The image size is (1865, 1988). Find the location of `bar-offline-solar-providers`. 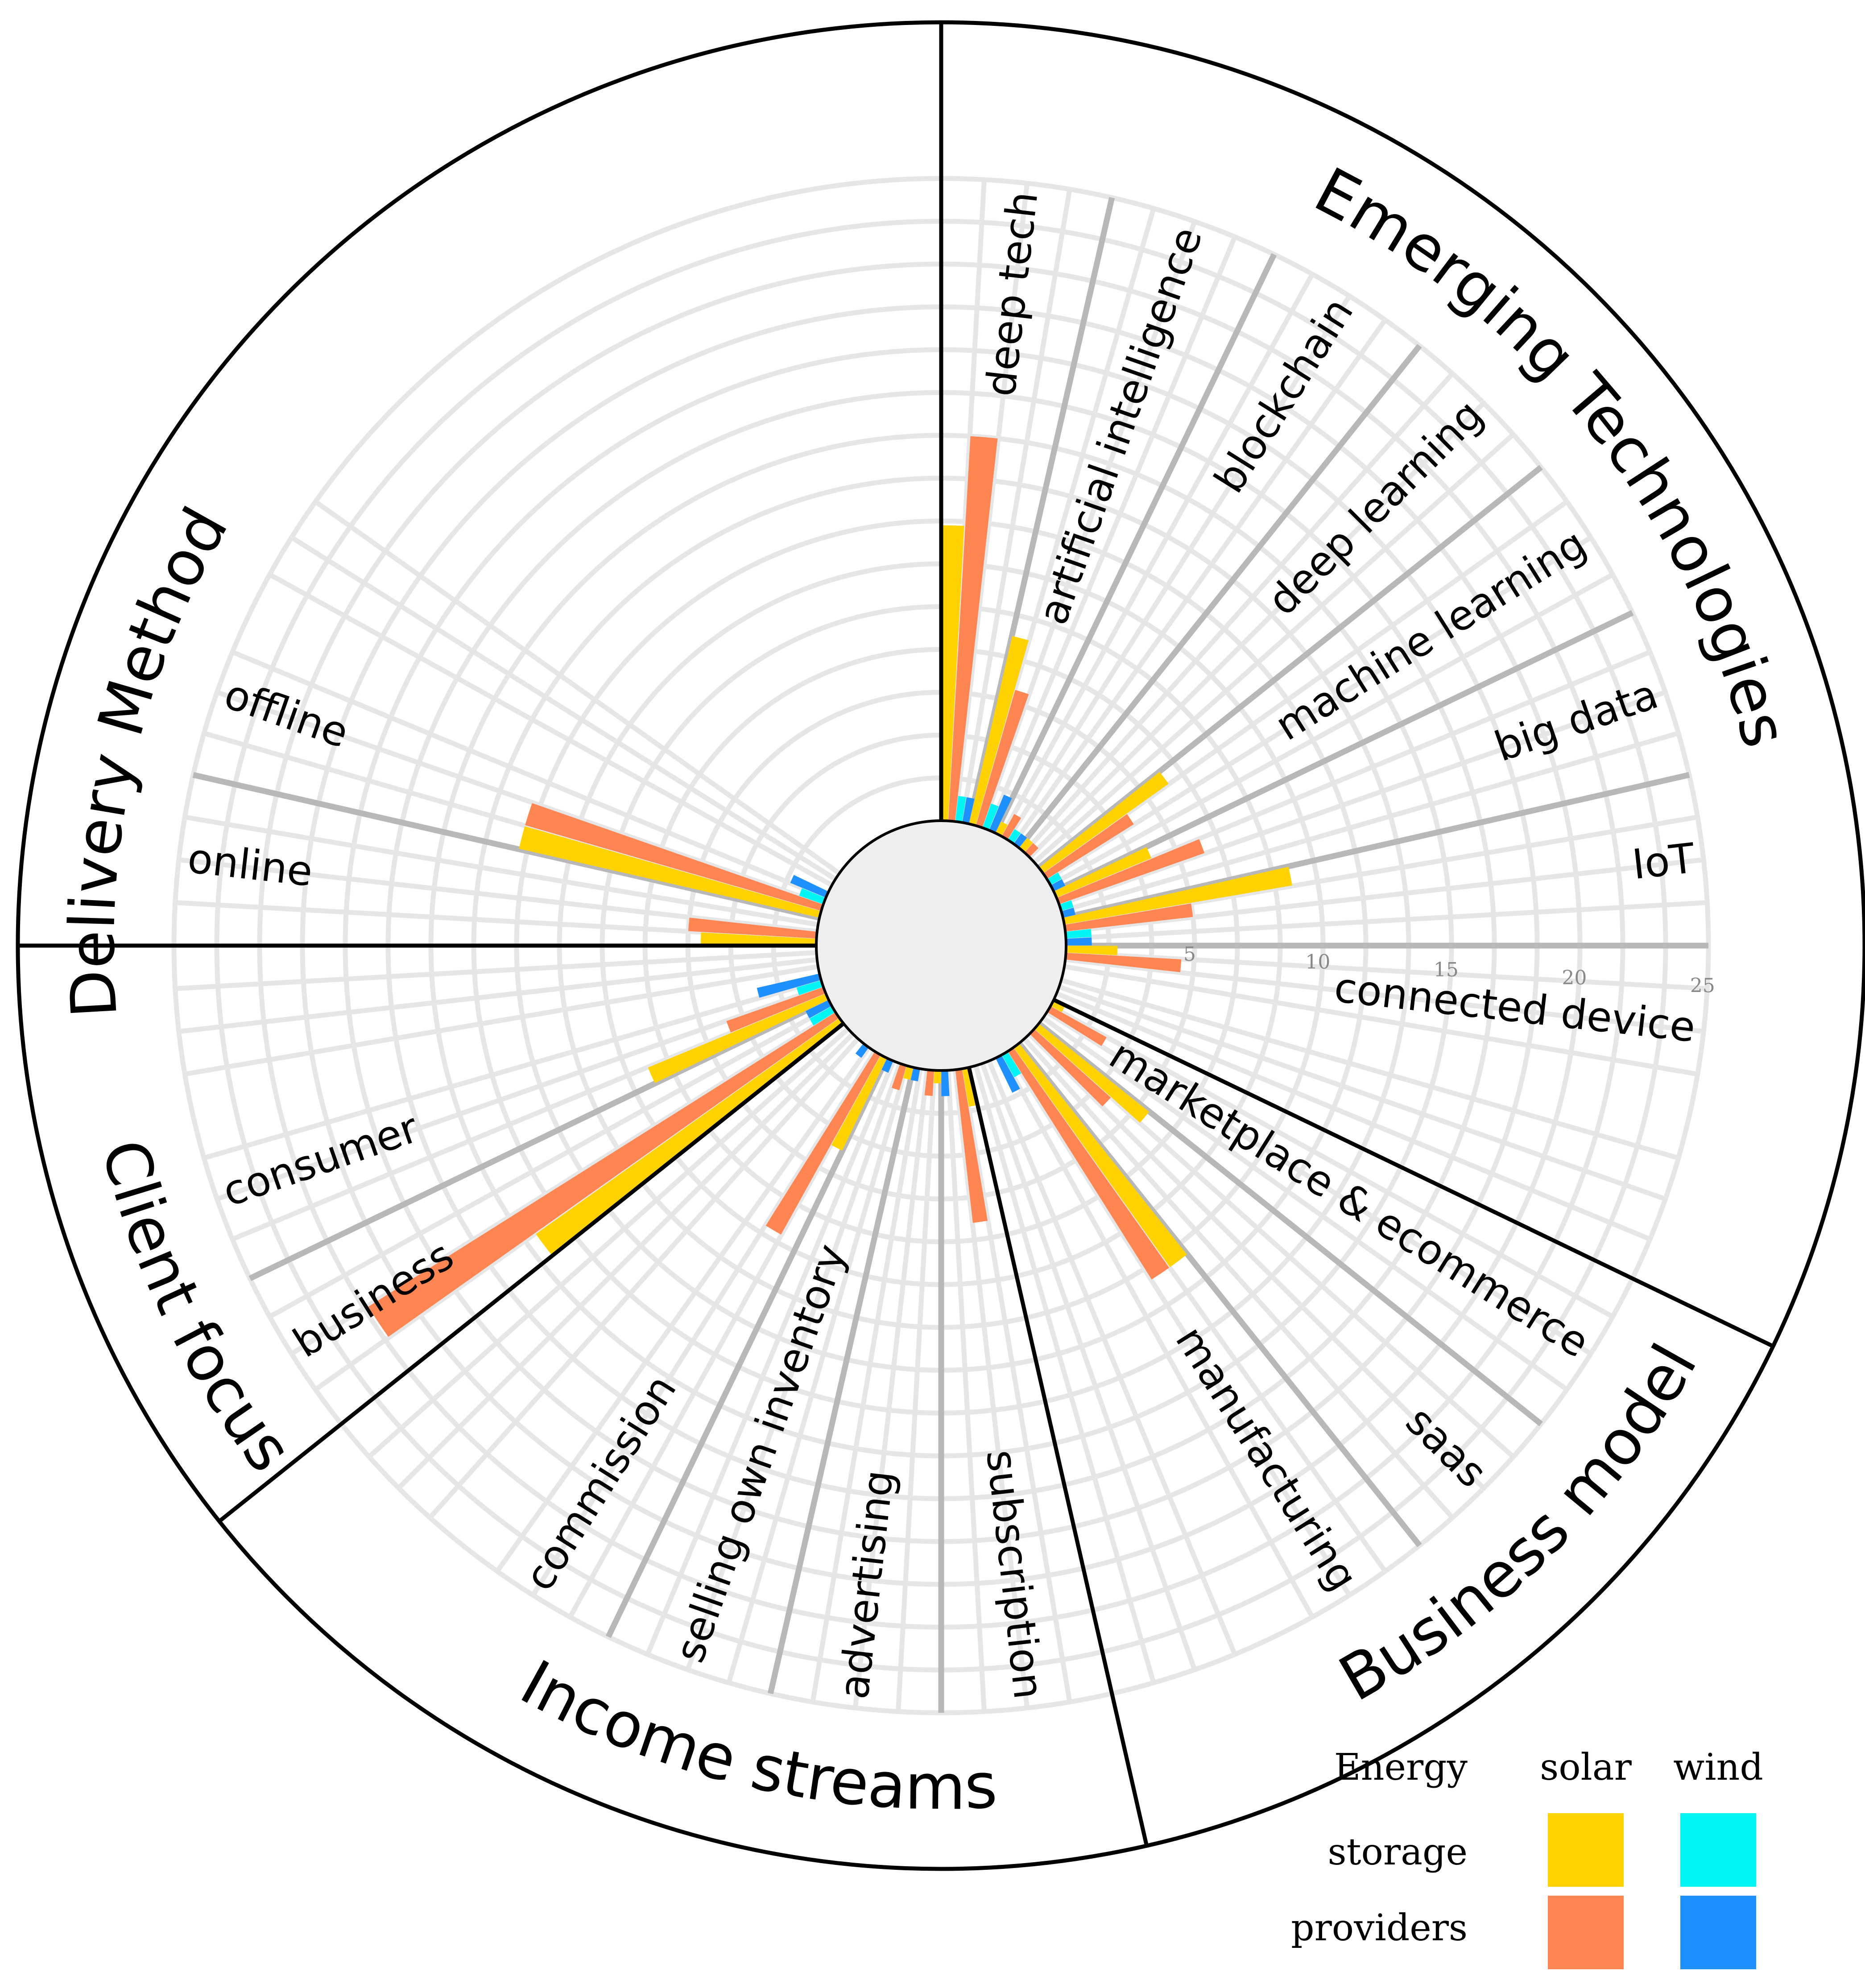

bar-offline-solar-providers is located at coordinates (674, 857).